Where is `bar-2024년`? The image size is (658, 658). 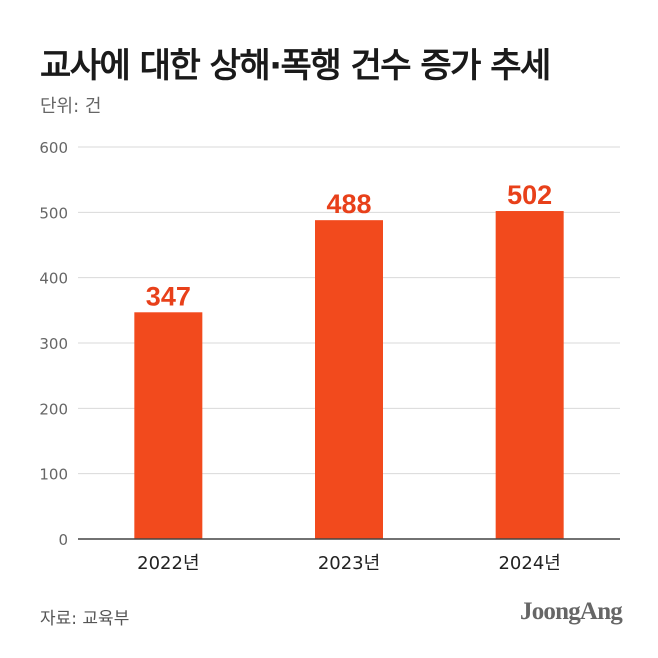 bar-2024년 is located at coordinates (529, 375).